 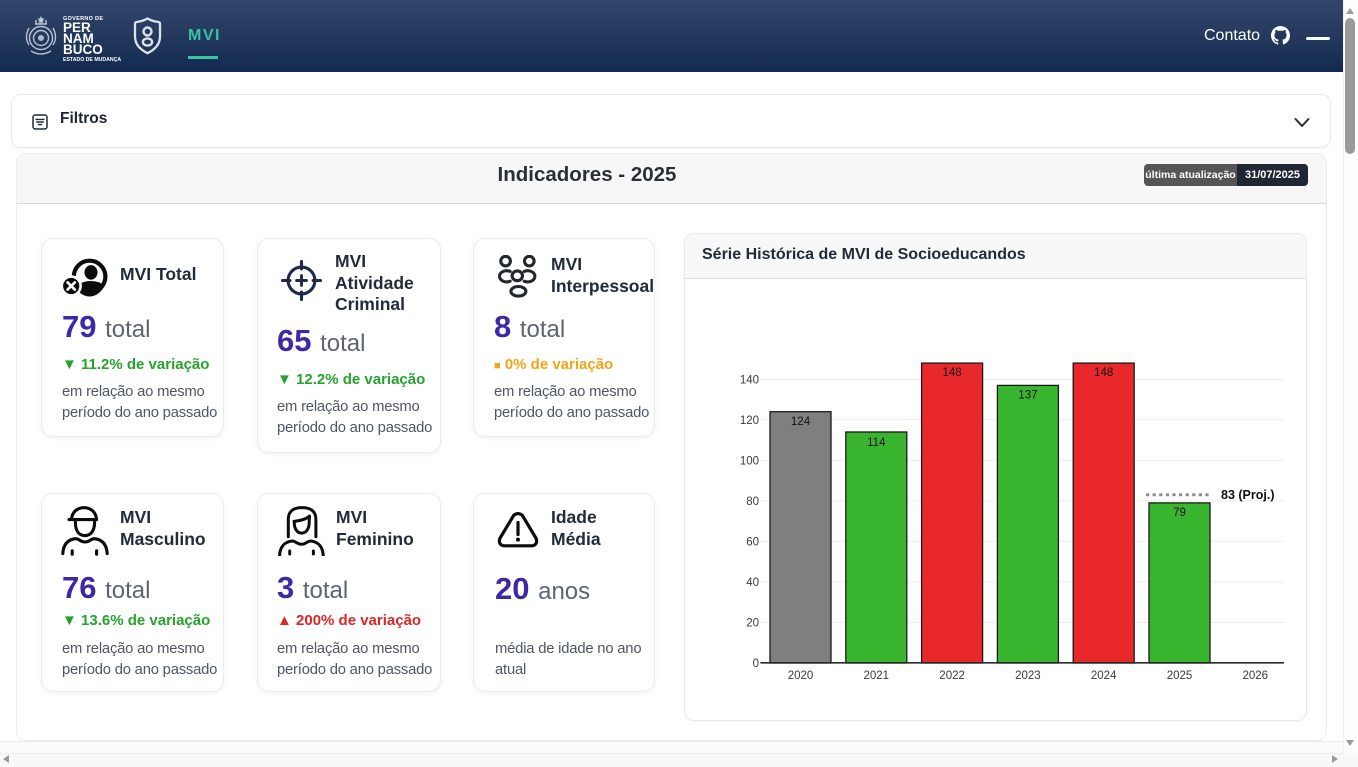 I want to click on svg-text: 60, so click(x=752, y=542).